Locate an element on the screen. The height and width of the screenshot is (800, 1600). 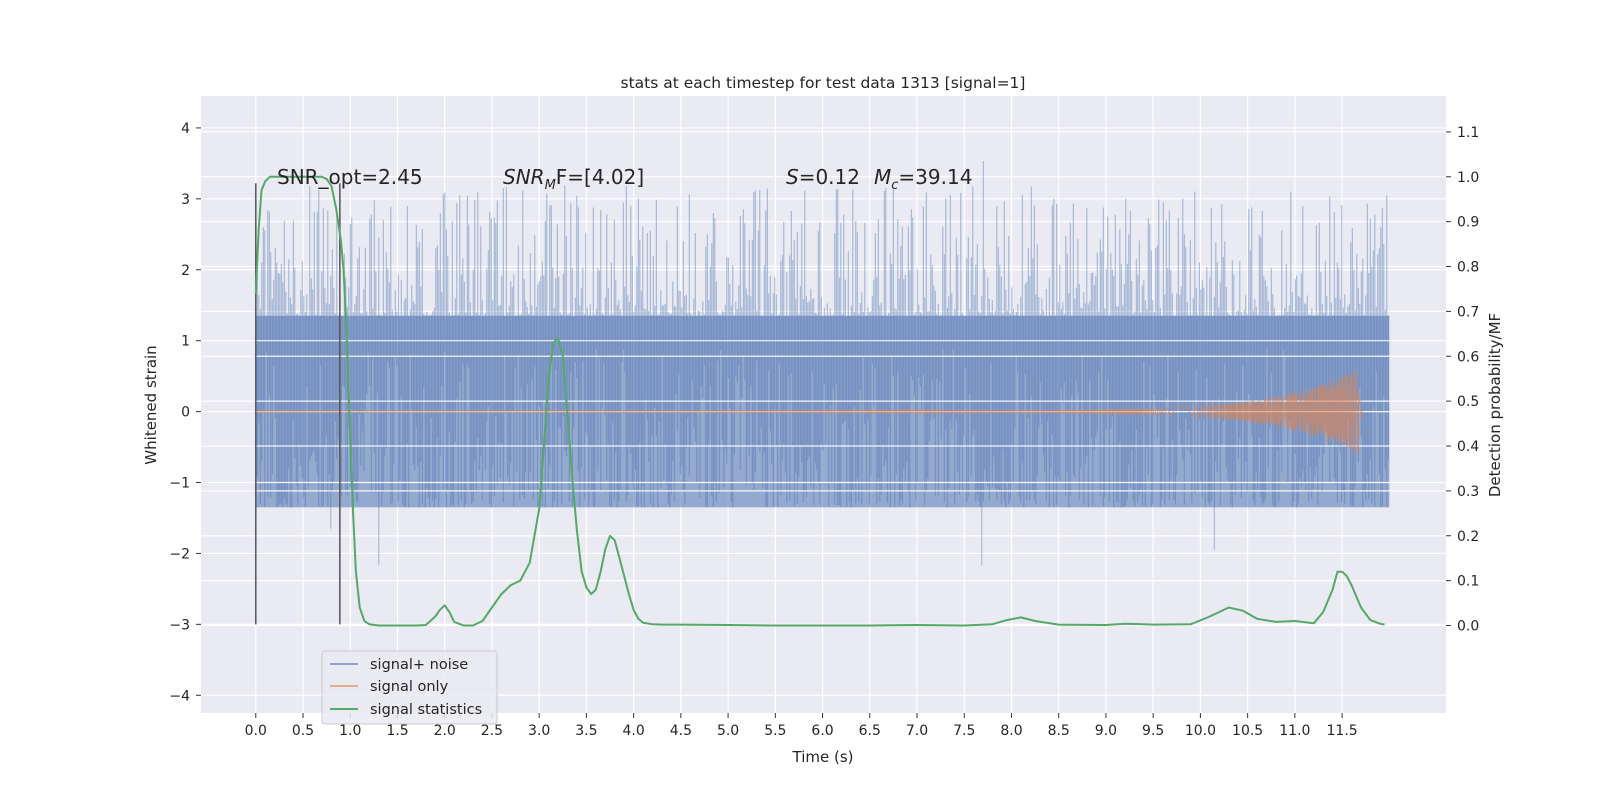
y-right-tick-label: 0.7 is located at coordinates (1468, 312).